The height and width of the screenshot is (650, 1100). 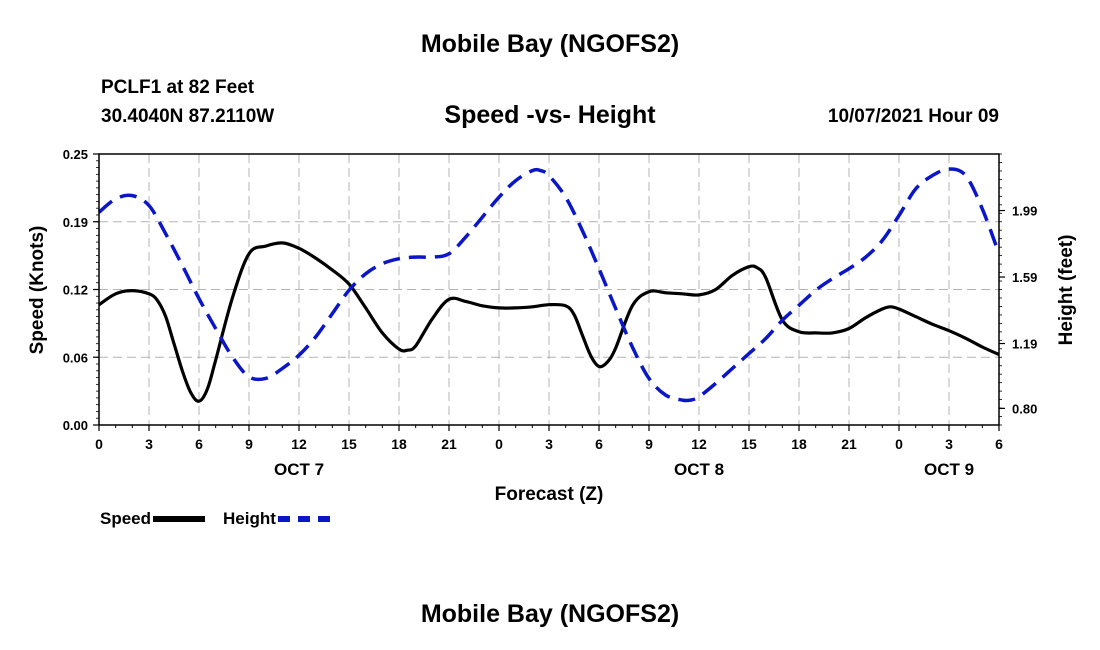 What do you see at coordinates (303, 519) in the screenshot?
I see `legend-height-swatch` at bounding box center [303, 519].